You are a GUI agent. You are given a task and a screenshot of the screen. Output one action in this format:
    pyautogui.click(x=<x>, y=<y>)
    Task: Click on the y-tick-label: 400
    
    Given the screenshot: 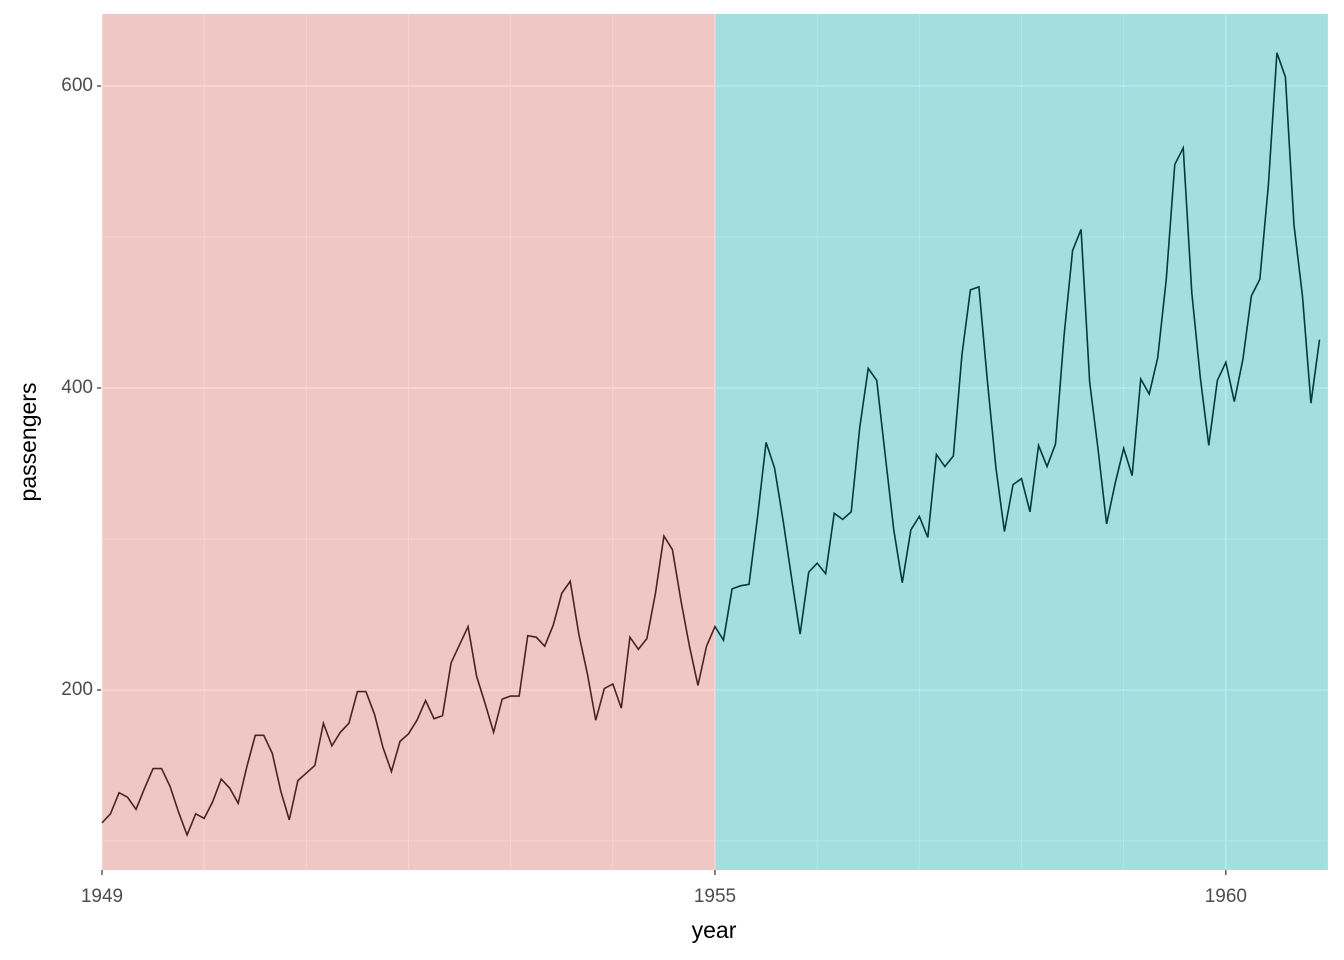 What is the action you would take?
    pyautogui.click(x=77, y=387)
    